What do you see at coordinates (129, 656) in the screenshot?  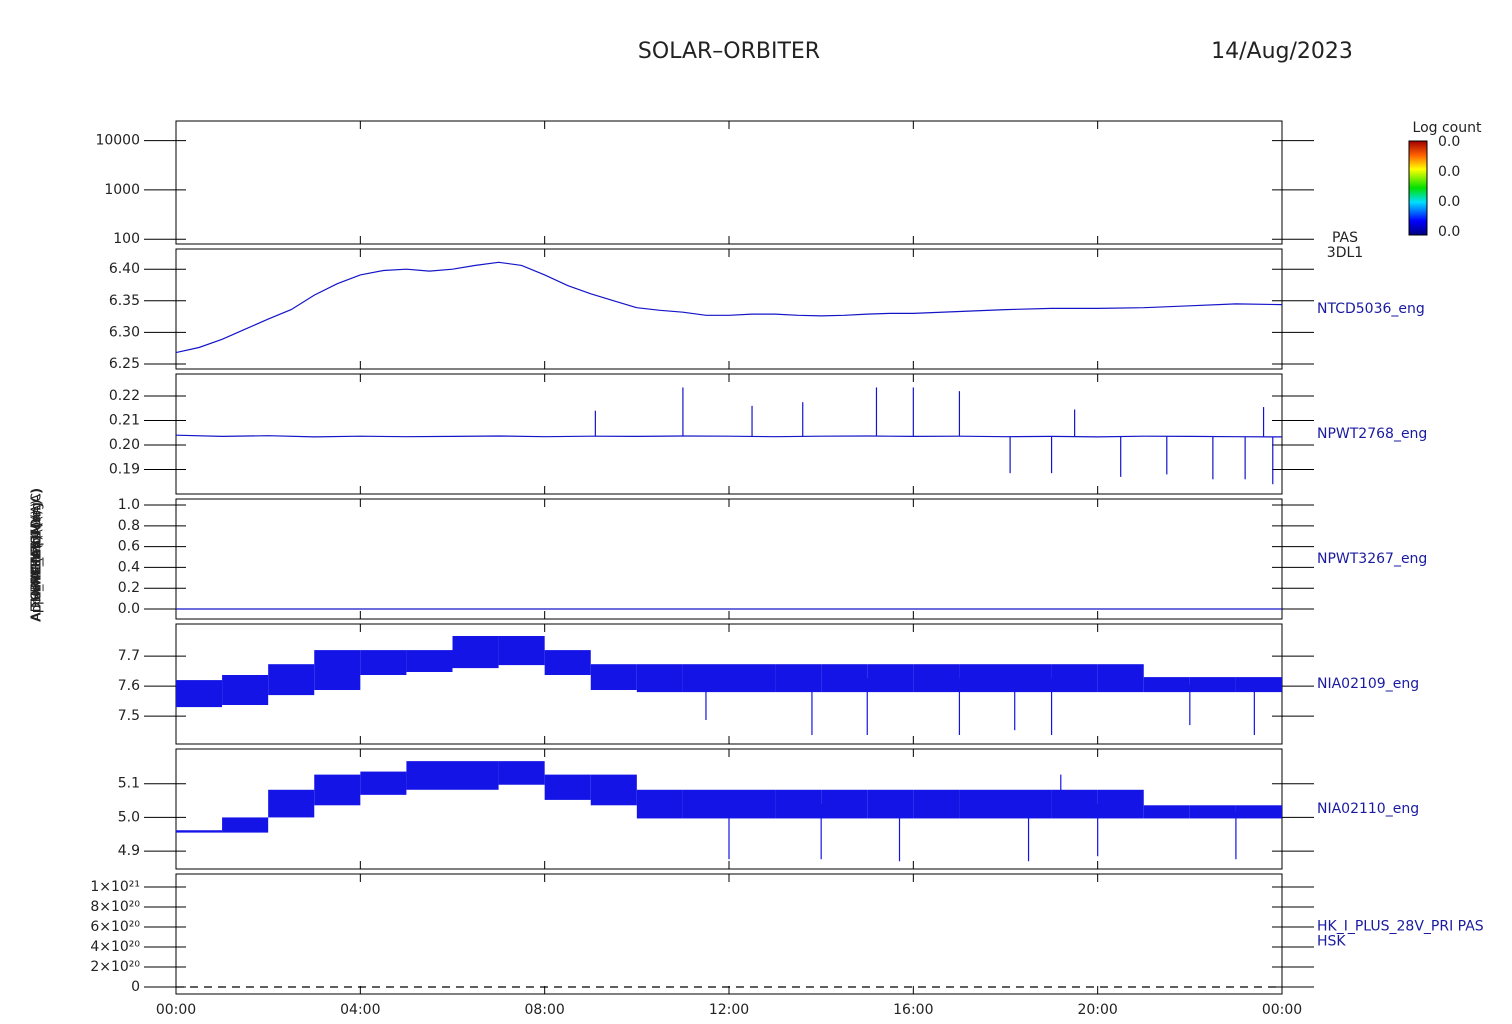 I see `y-tick-label: 7.7` at bounding box center [129, 656].